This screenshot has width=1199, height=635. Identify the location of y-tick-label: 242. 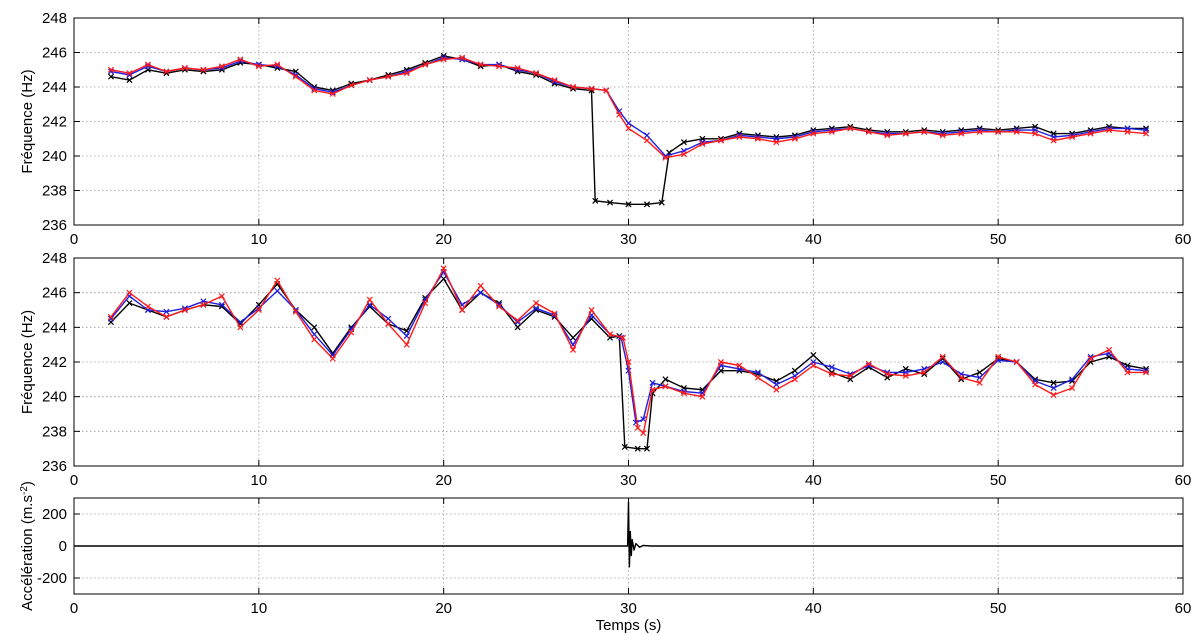
(54, 122).